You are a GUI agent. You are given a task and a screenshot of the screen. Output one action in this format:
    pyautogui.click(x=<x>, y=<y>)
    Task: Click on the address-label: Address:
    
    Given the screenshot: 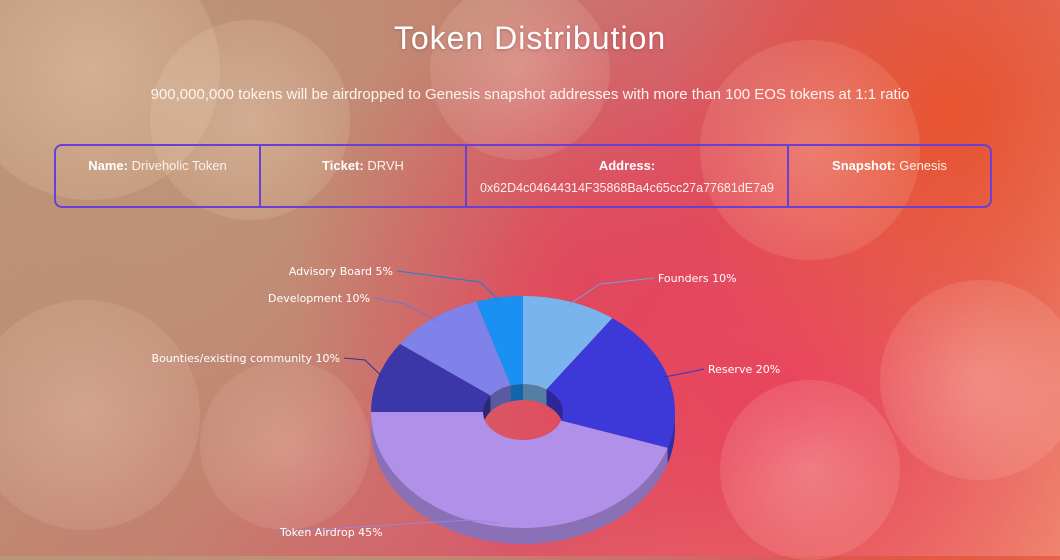 What is the action you would take?
    pyautogui.click(x=627, y=165)
    